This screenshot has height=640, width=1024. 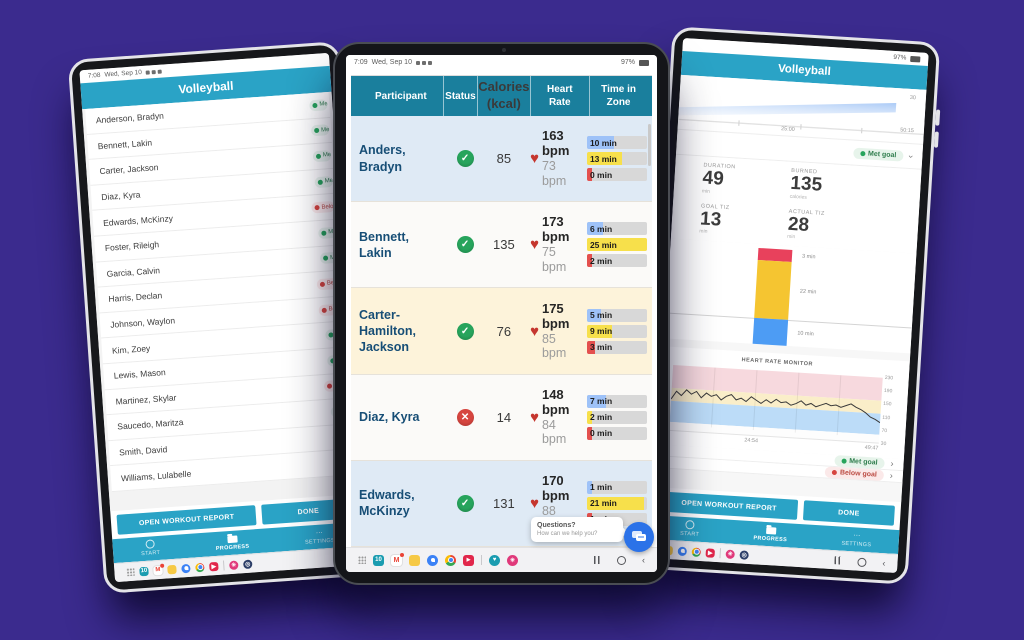 I want to click on battery-icon, so click(x=915, y=58).